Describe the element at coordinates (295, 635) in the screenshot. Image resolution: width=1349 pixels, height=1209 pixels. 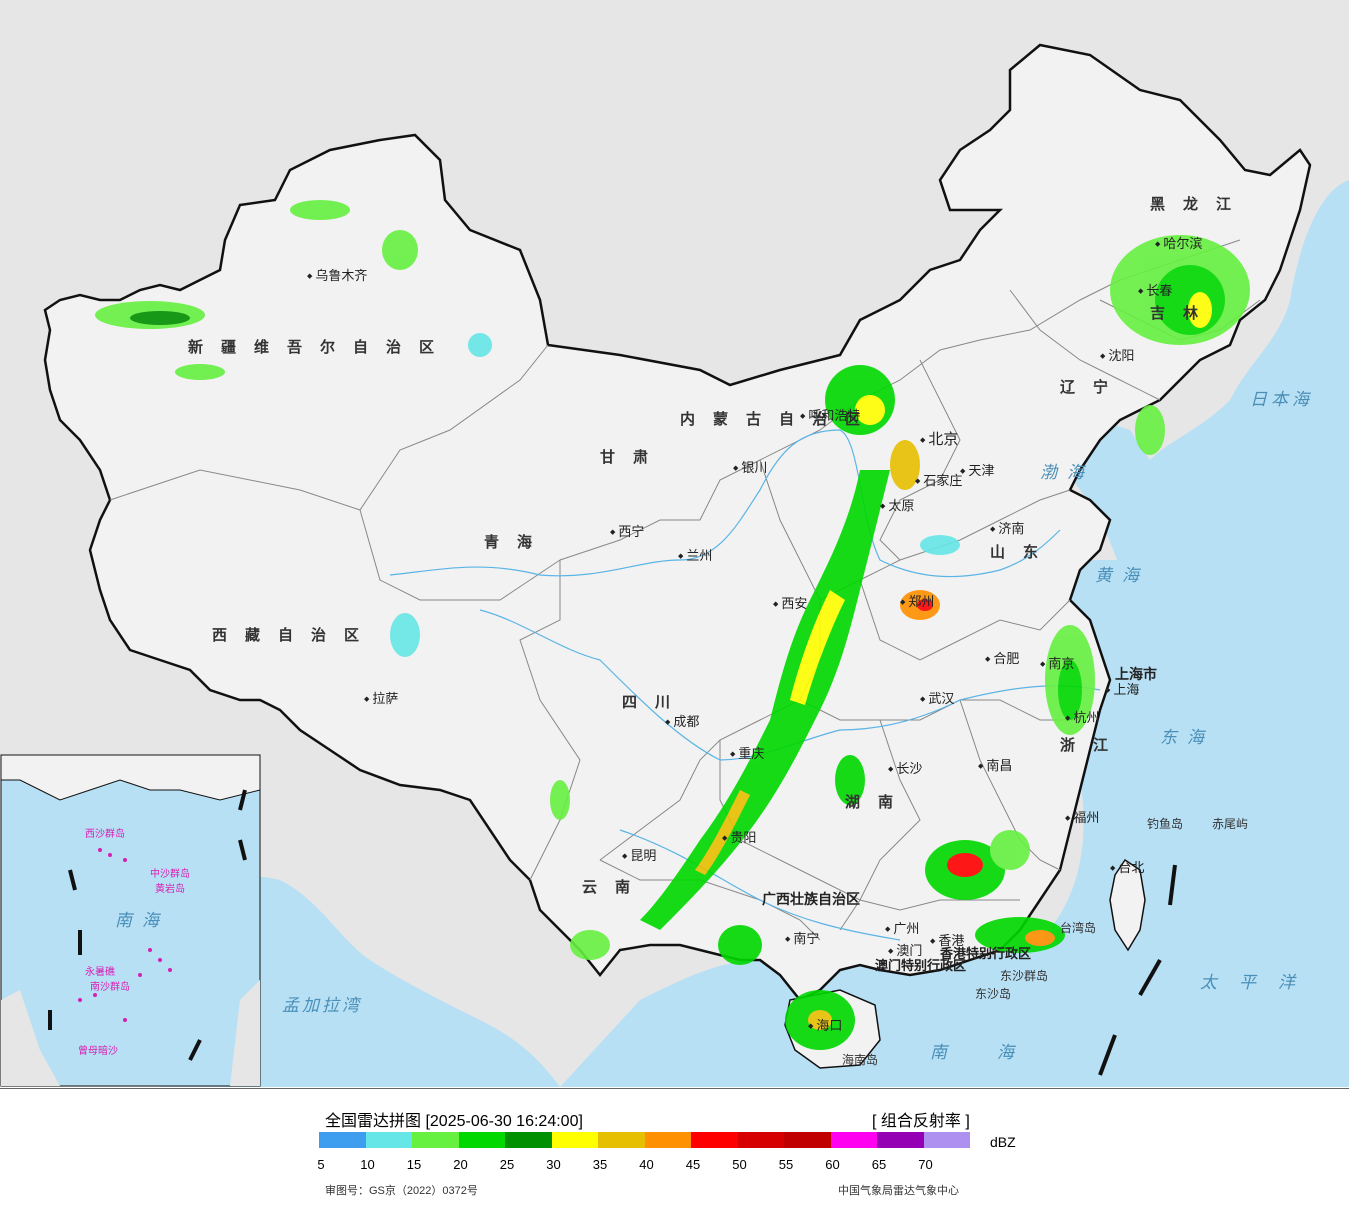
I see `label-tibet: 西藏自治区` at that location.